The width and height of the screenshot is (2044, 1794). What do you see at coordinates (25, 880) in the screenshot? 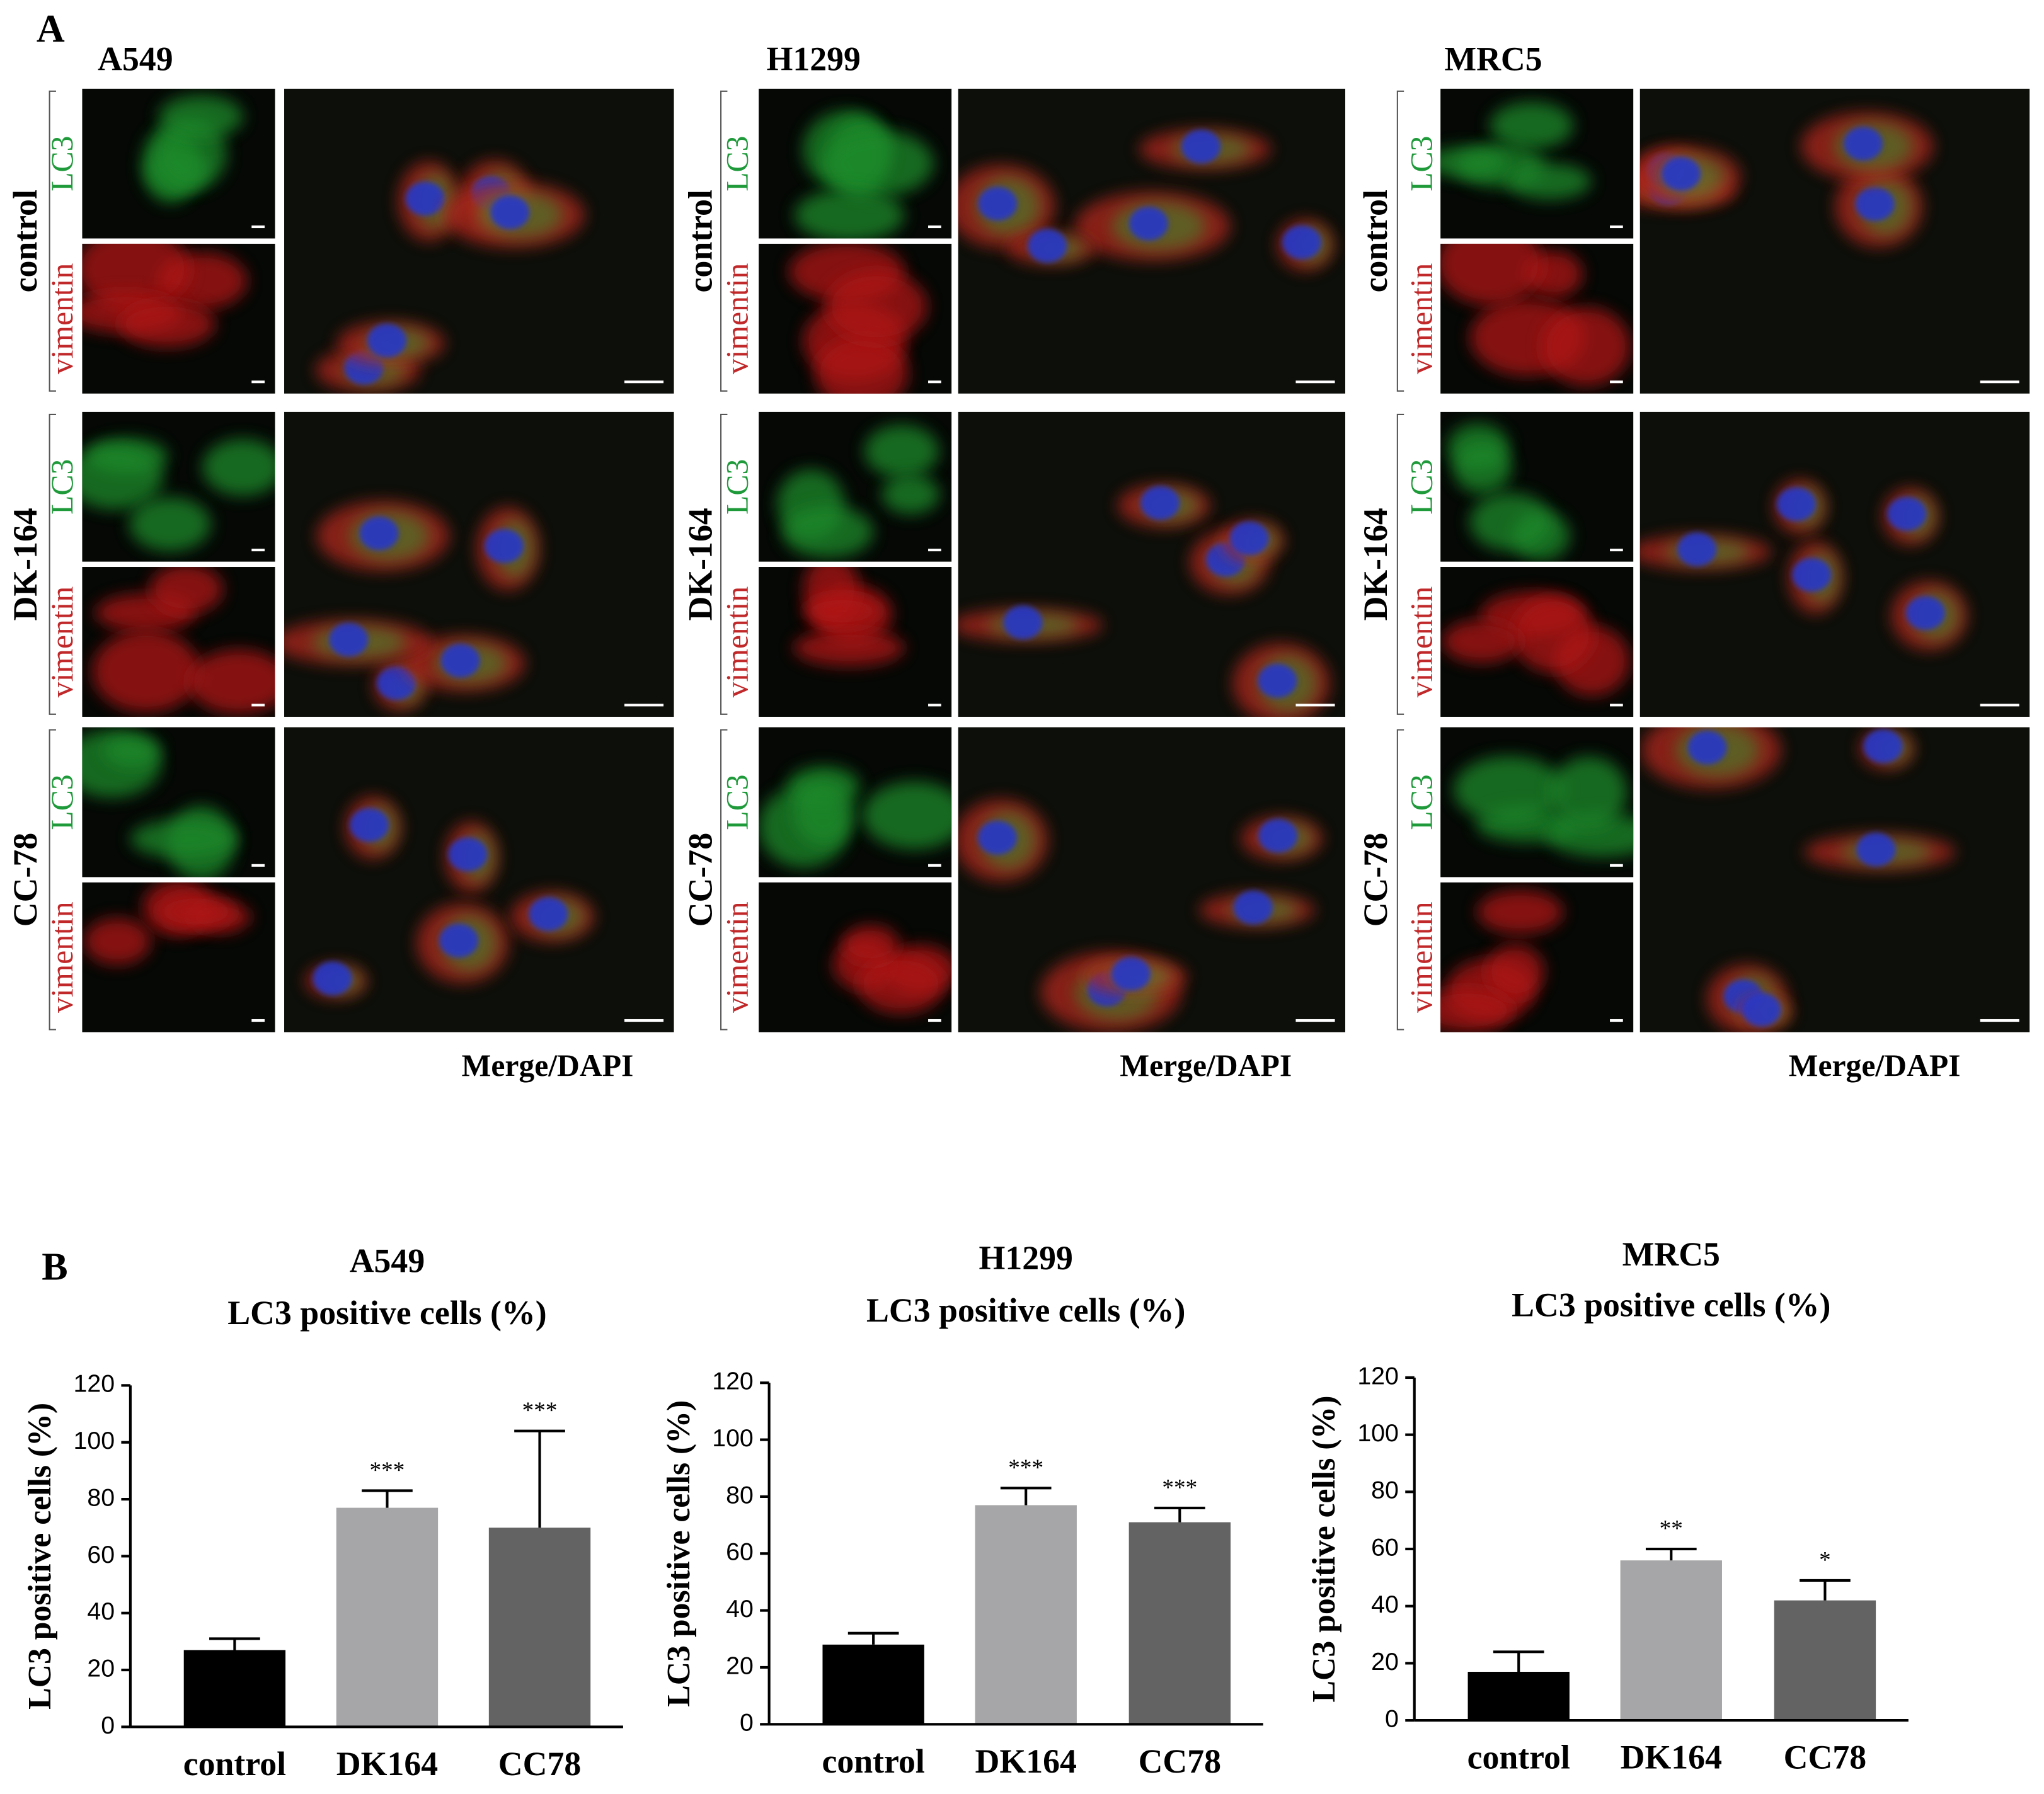
I see `row-label: CC-78` at bounding box center [25, 880].